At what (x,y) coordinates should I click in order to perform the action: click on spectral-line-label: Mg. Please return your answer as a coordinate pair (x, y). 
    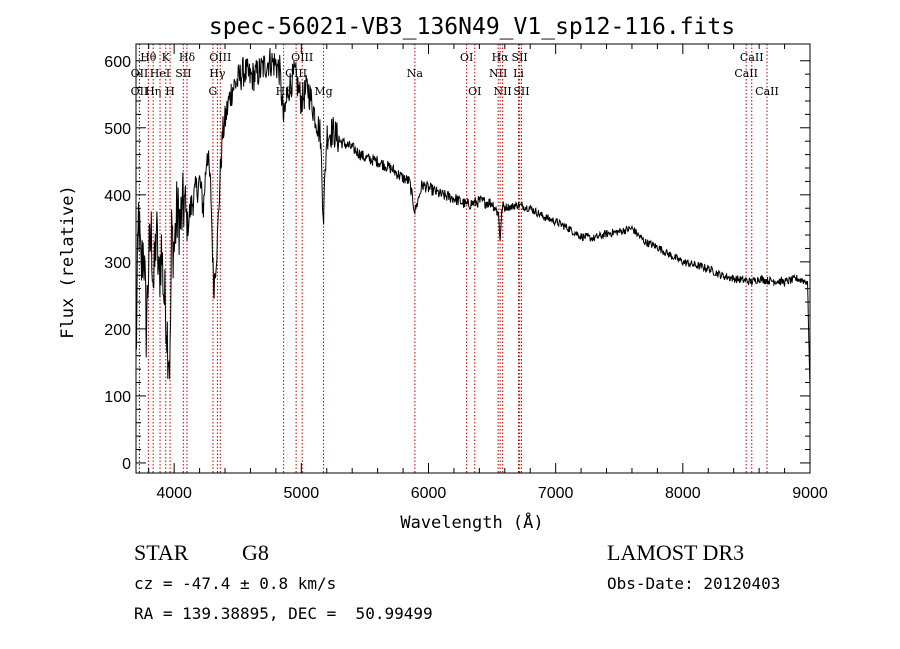
    Looking at the image, I should click on (323, 91).